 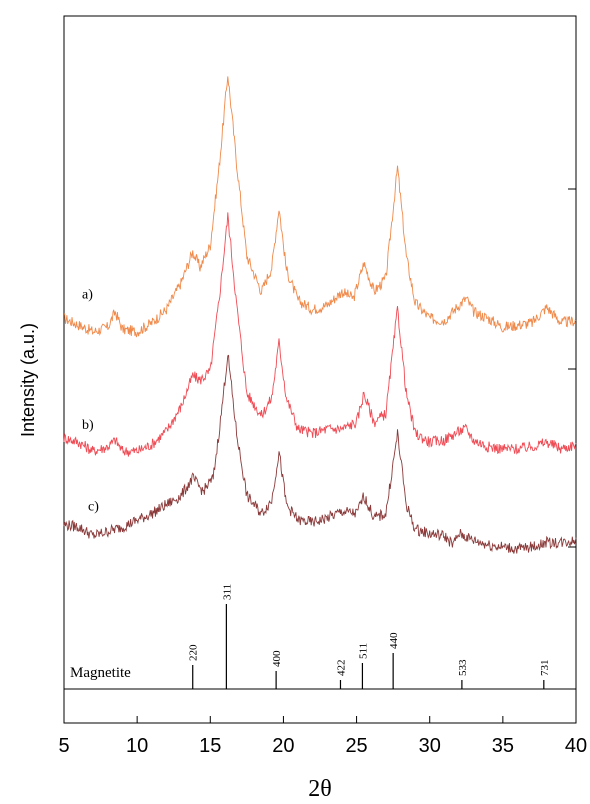 I want to click on series-label: c), so click(x=93, y=507).